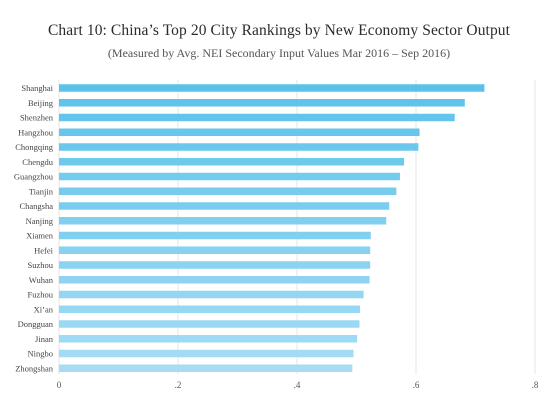  I want to click on category-label: Tianjin, so click(41, 191).